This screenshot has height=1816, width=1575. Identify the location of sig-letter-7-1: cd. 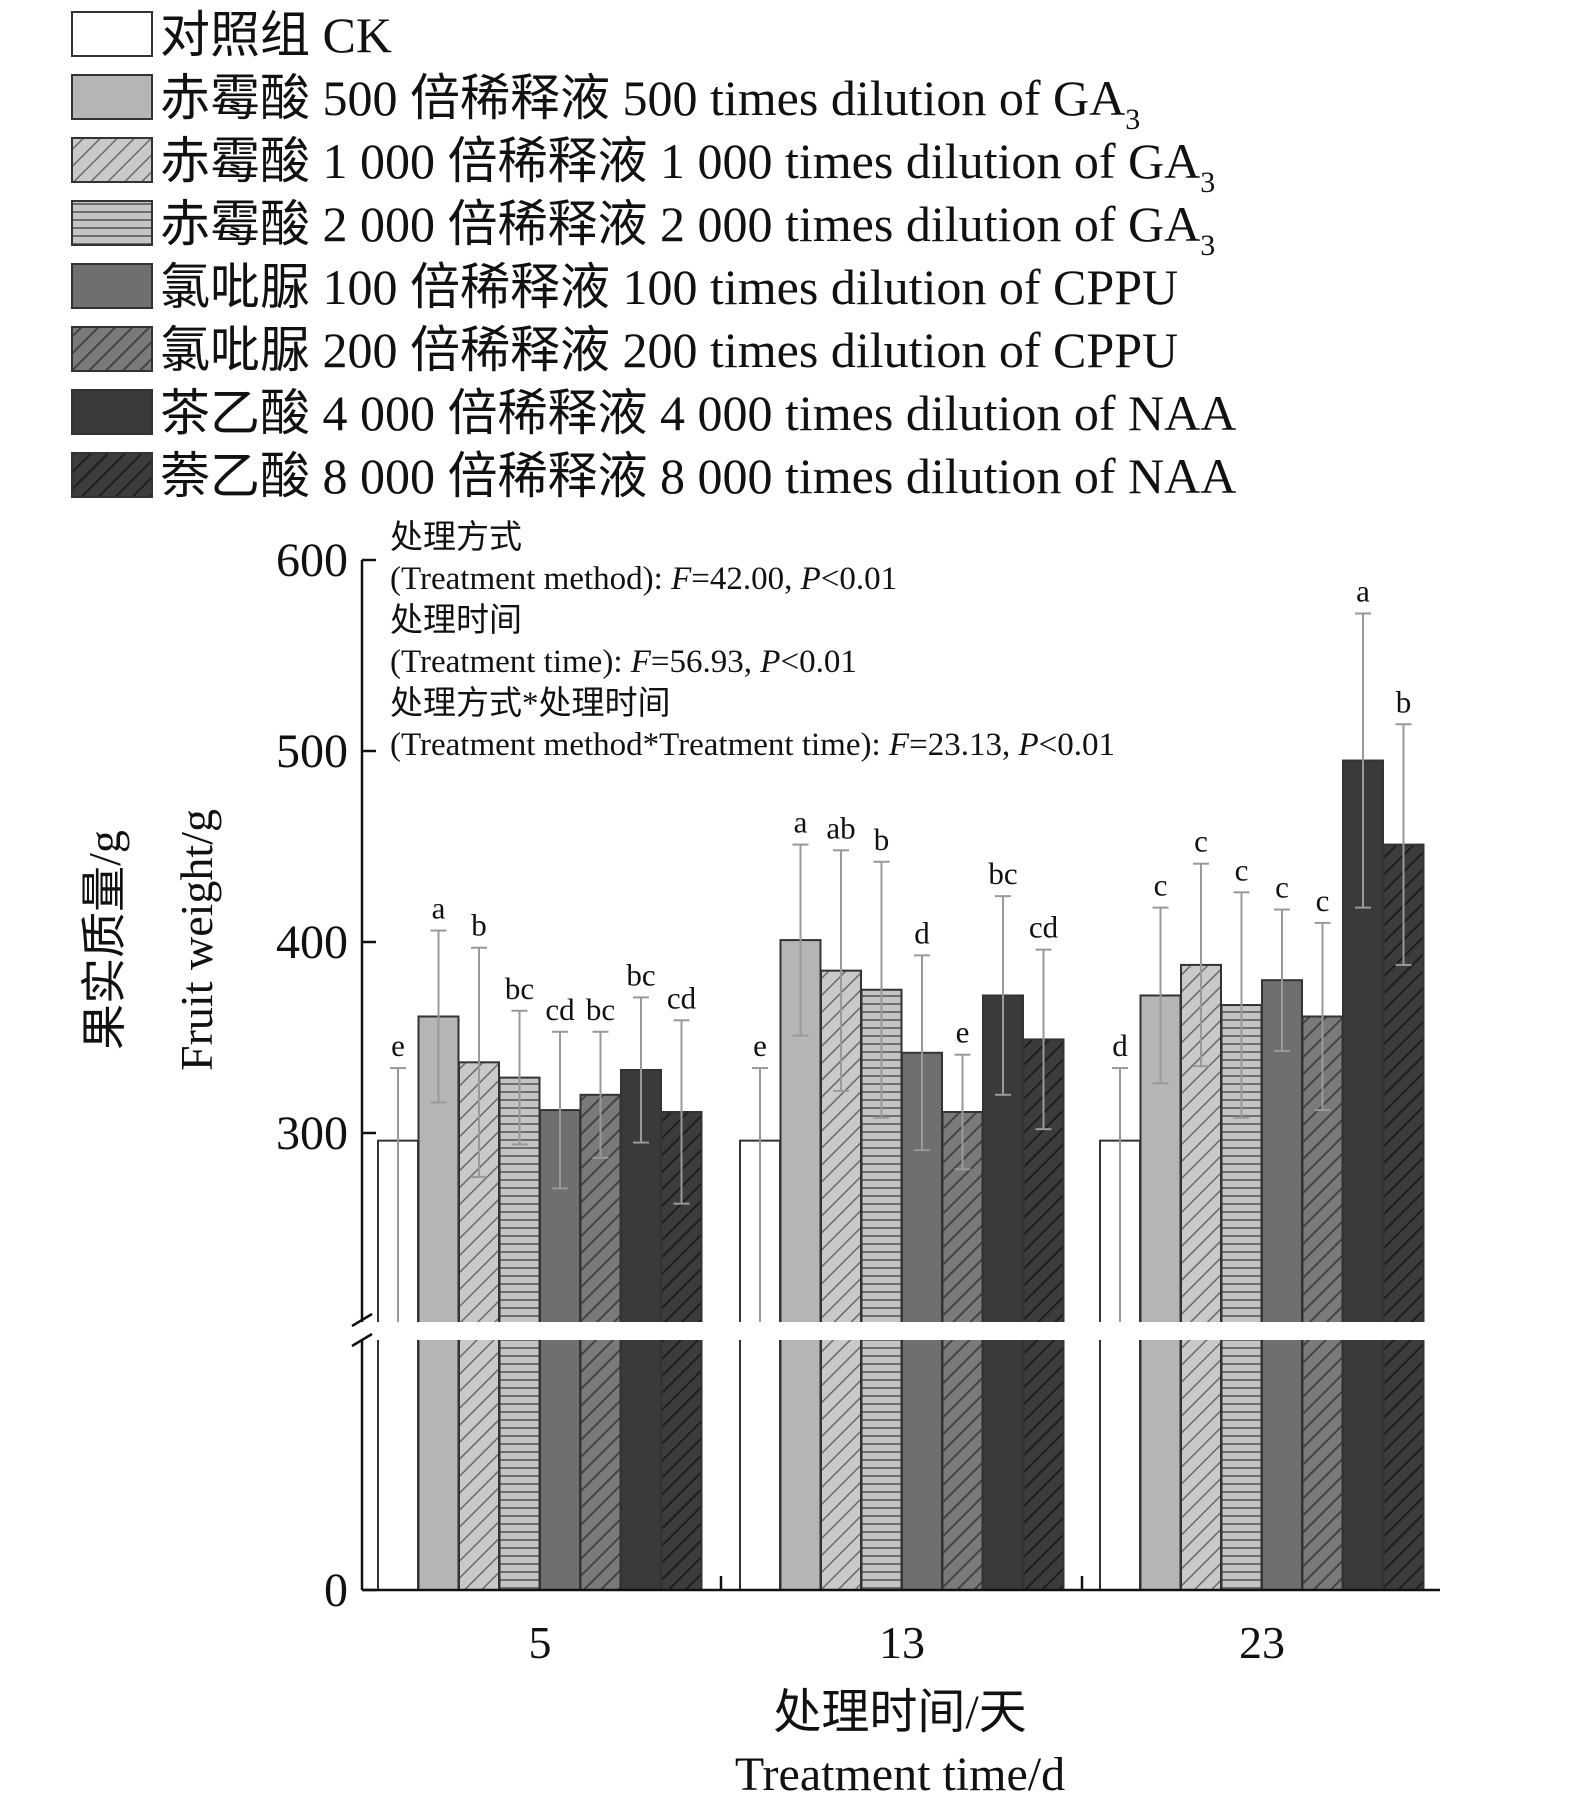
(1044, 927).